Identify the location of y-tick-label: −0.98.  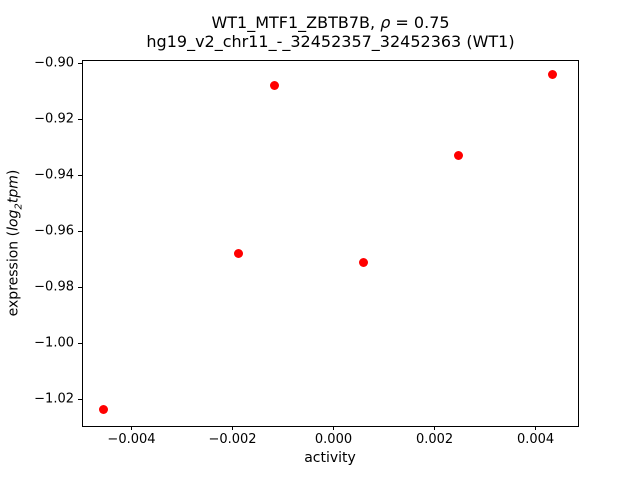
(54, 287).